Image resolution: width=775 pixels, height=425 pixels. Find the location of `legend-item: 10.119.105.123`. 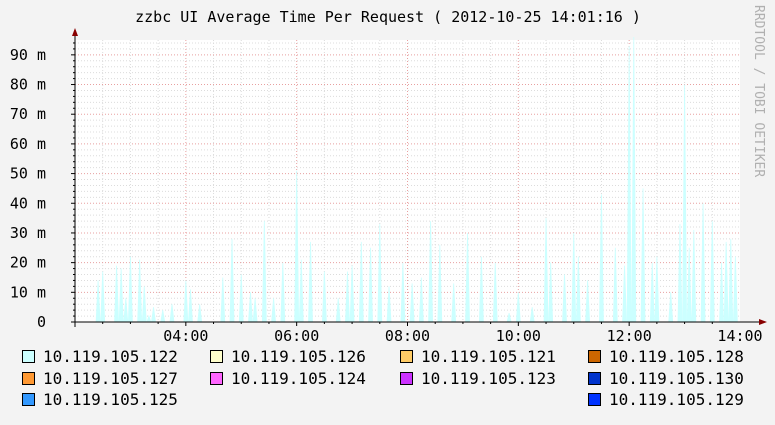

legend-item: 10.119.105.123 is located at coordinates (478, 378).